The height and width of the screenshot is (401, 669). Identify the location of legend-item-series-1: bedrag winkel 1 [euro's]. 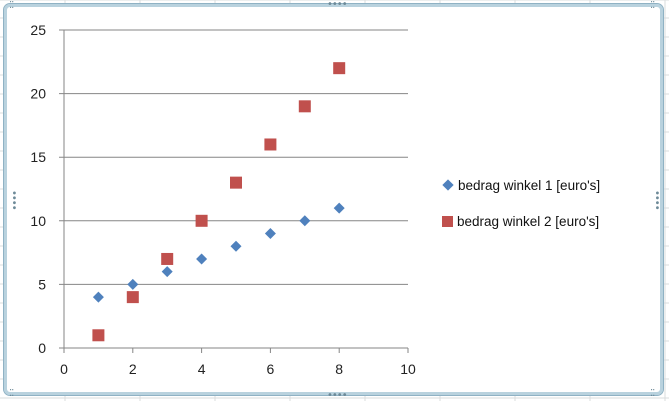
(521, 185).